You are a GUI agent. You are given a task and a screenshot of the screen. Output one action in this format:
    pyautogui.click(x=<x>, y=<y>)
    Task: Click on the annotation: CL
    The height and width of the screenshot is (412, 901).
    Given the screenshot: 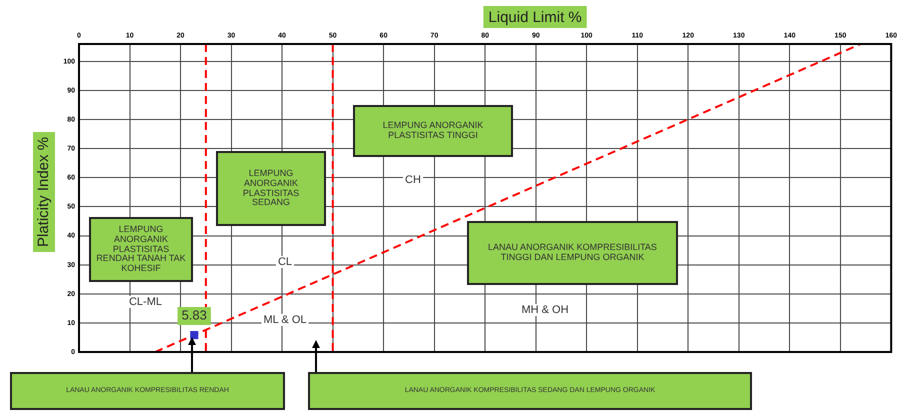 What is the action you would take?
    pyautogui.click(x=285, y=262)
    